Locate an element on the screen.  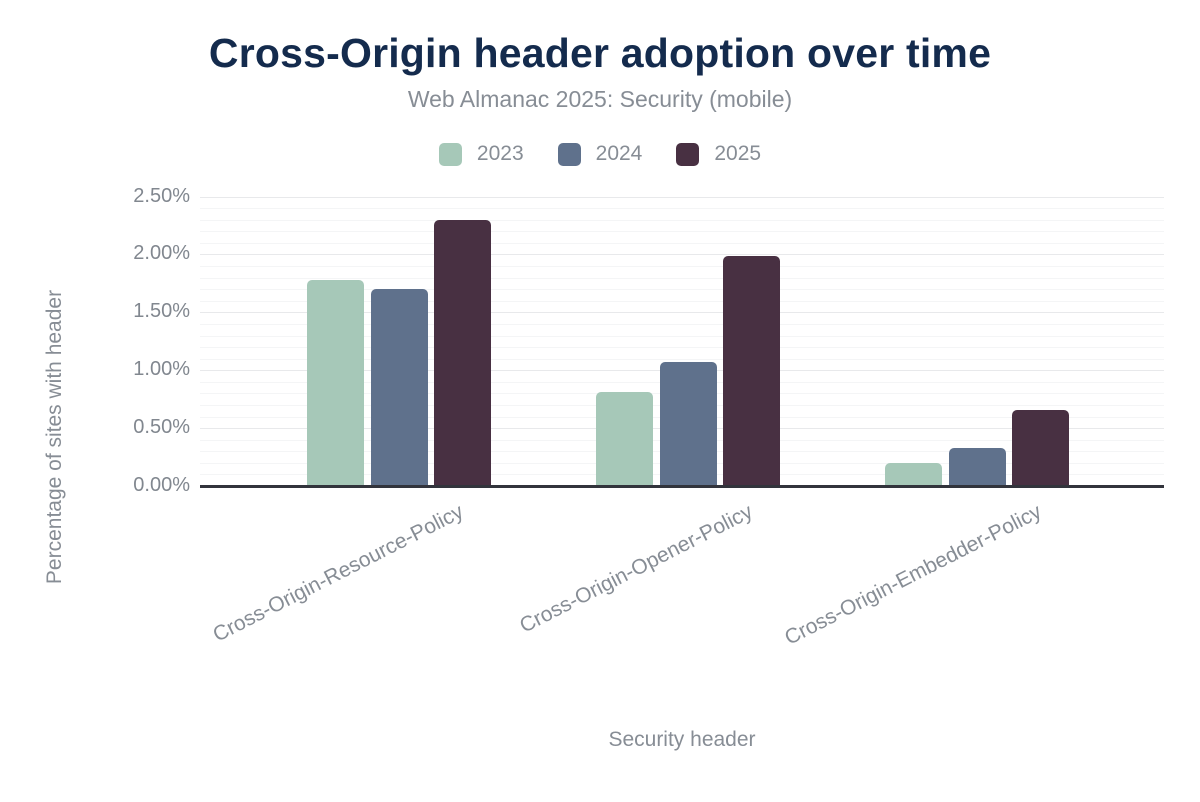
bar-2024-cross-origin-embedder-policy is located at coordinates (977, 466).